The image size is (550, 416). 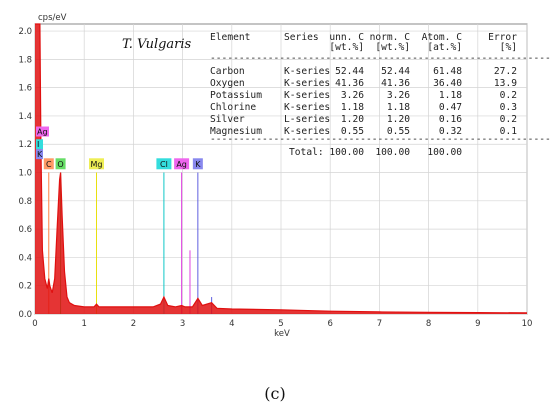 What do you see at coordinates (83, 324) in the screenshot?
I see `x-tick-label: 1` at bounding box center [83, 324].